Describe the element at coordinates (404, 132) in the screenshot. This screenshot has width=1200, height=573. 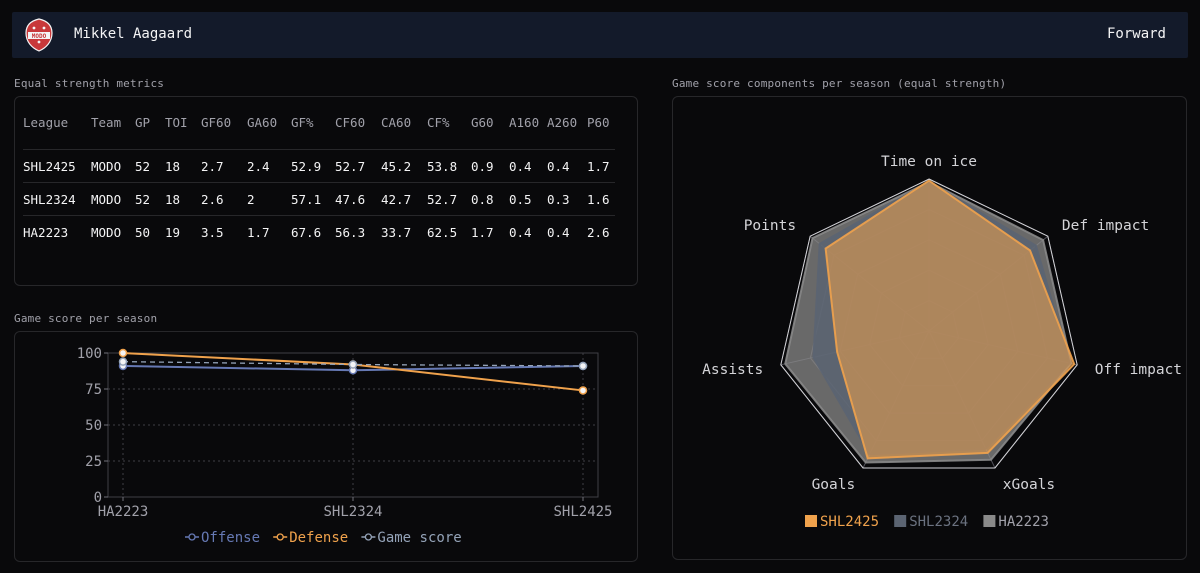
I see `column-header: CA60` at that location.